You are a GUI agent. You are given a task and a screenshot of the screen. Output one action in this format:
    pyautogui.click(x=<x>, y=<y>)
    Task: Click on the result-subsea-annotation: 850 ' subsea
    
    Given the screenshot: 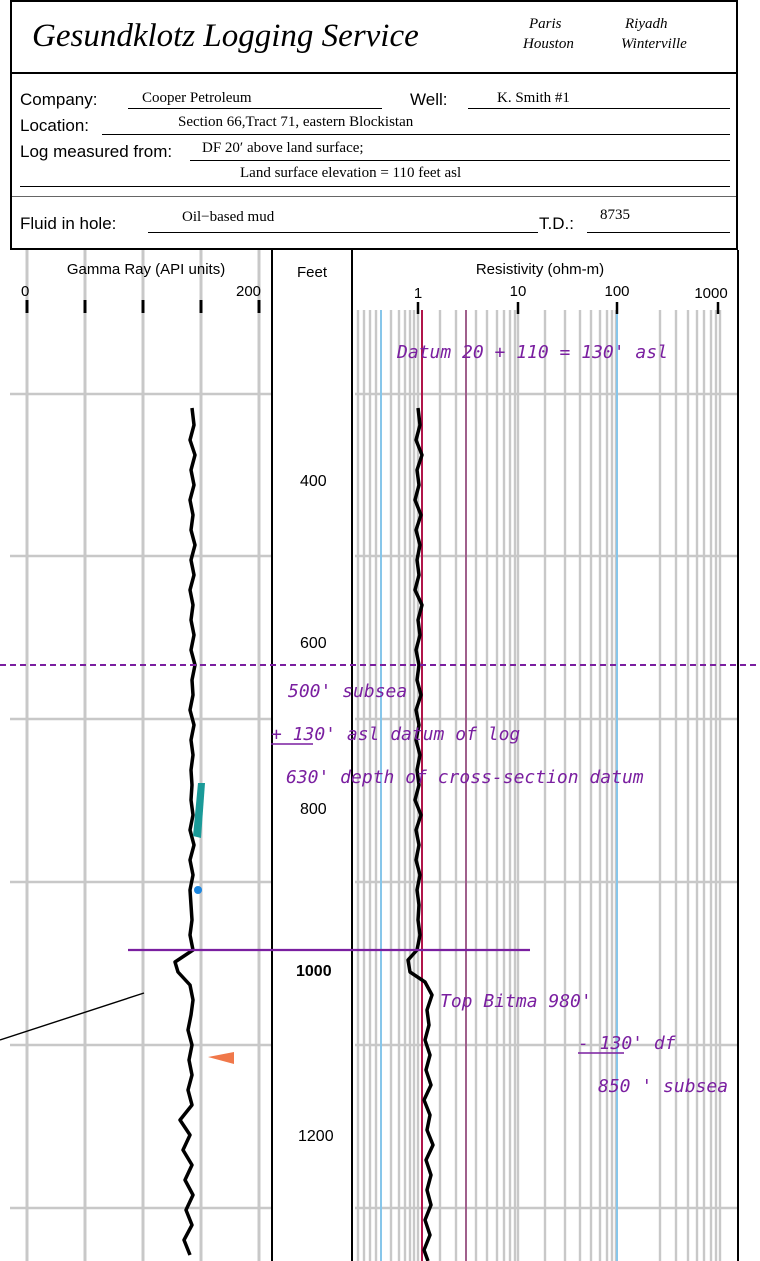 What is the action you would take?
    pyautogui.click(x=663, y=1086)
    